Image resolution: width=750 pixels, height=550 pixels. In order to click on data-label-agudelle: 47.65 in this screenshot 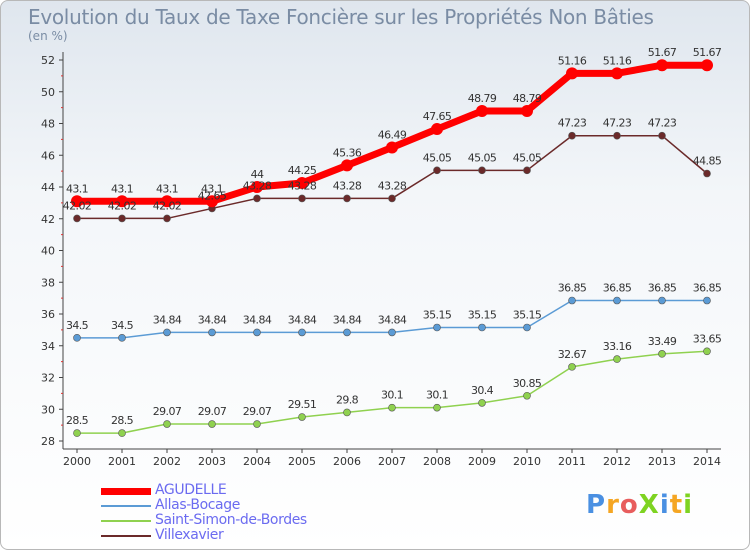, I will do `click(437, 116)`.